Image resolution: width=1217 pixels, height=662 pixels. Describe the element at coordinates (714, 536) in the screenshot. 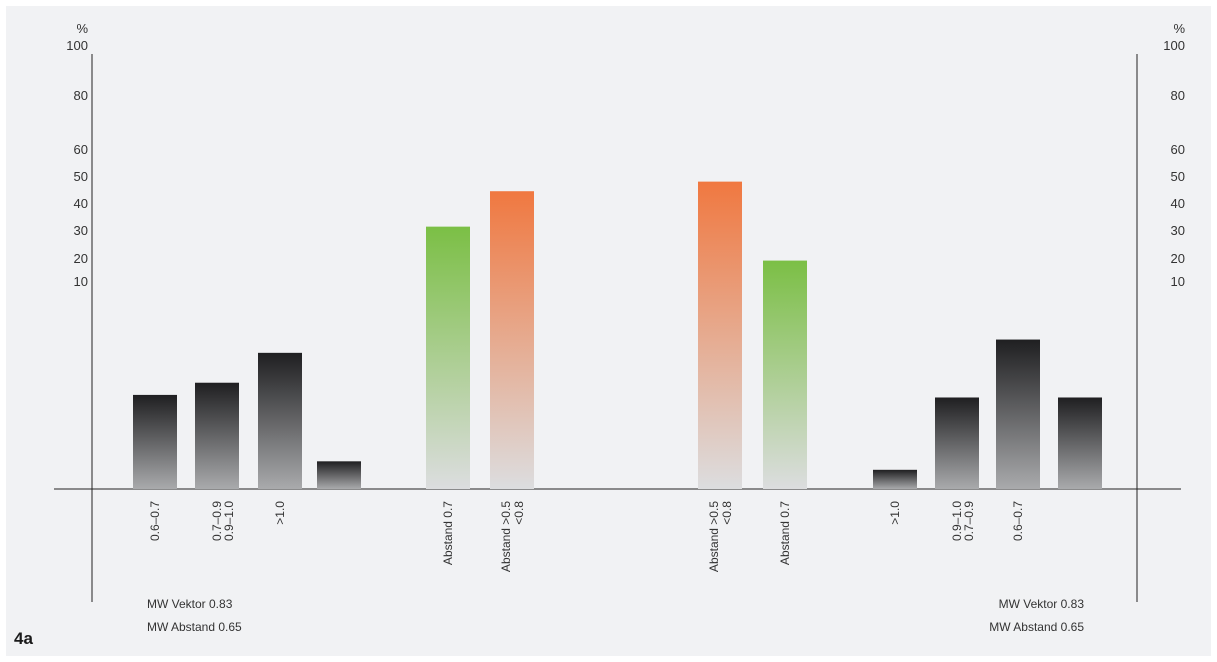

I see `right-category-label: Abstand >0.5` at that location.